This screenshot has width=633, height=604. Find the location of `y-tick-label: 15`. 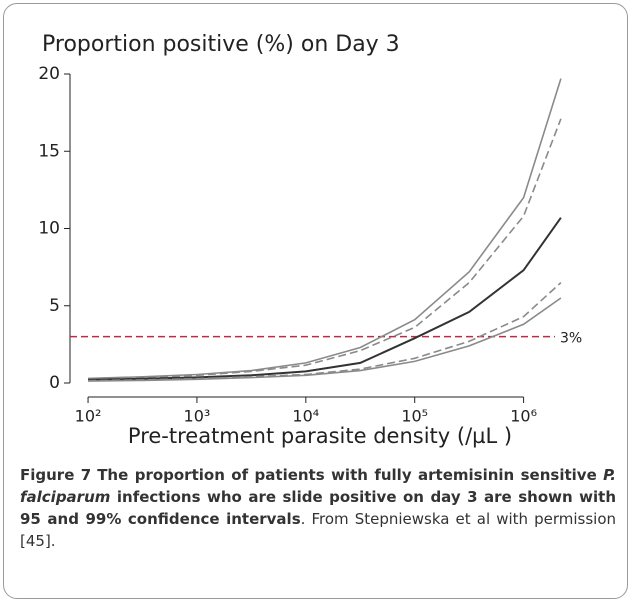

y-tick-label: 15 is located at coordinates (49, 151).